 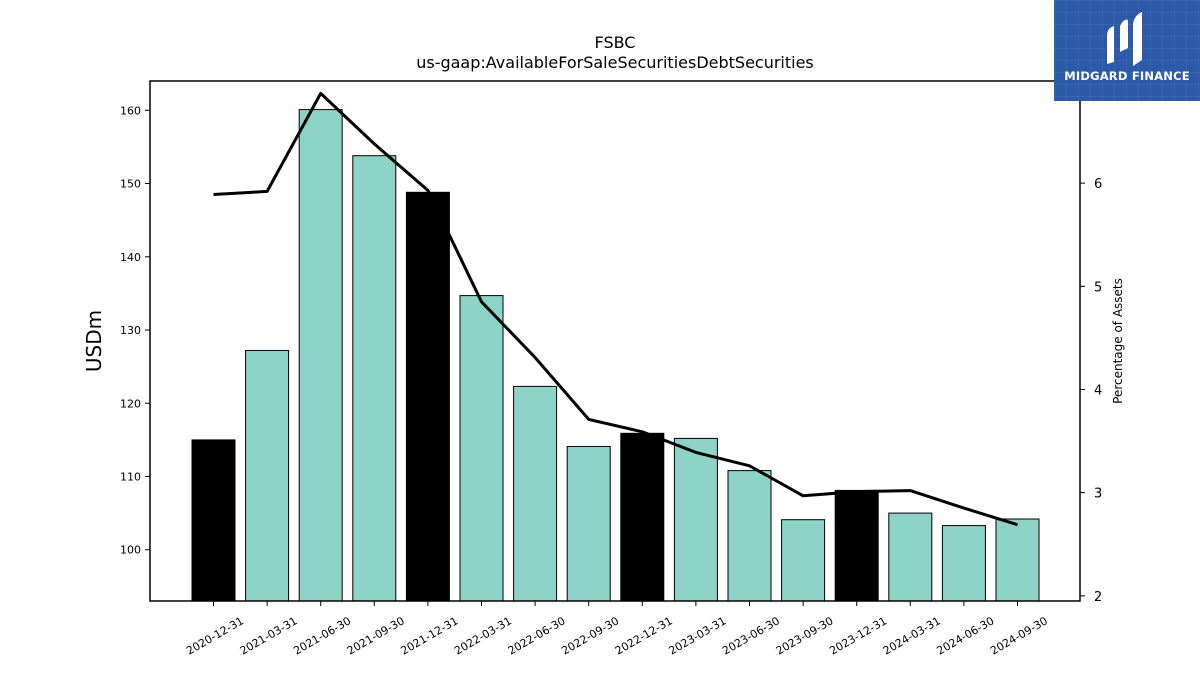 I want to click on chart-title: FSBC, so click(x=615, y=42).